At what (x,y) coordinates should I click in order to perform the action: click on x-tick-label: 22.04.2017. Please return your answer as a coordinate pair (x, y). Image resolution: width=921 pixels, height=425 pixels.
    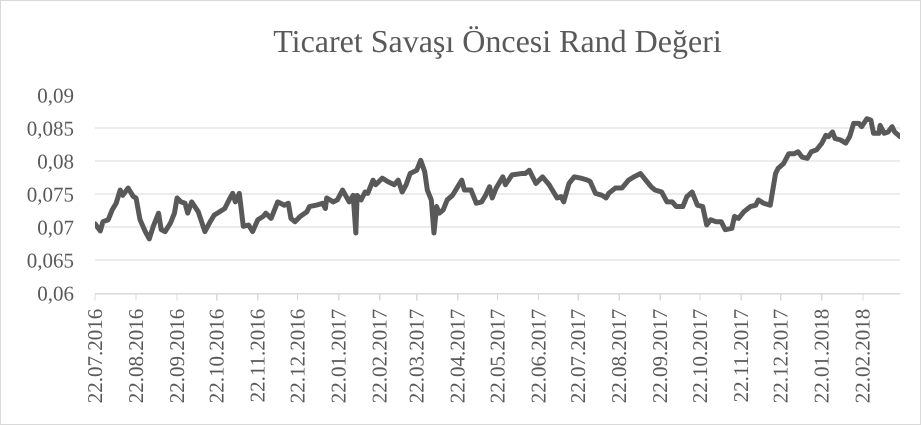
    Looking at the image, I should click on (458, 356).